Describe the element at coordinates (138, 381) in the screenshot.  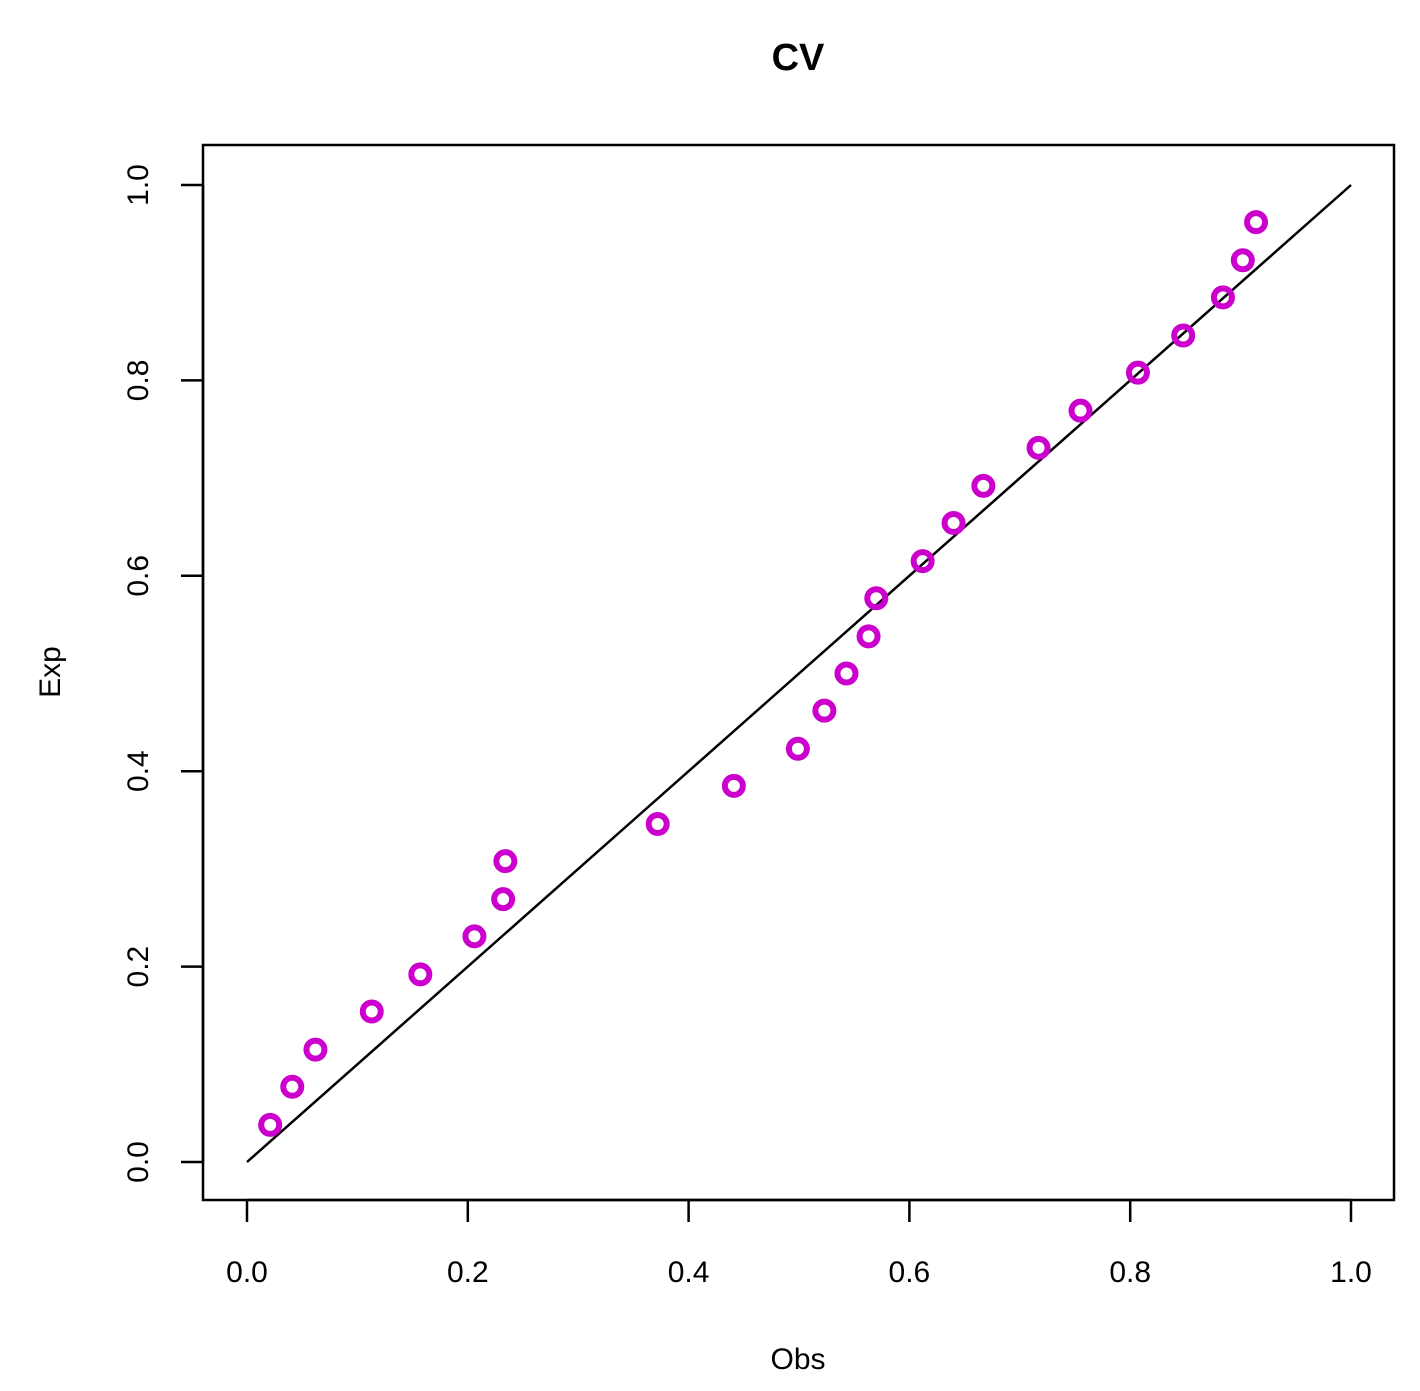
I see `y-tick-label: 0.8` at that location.